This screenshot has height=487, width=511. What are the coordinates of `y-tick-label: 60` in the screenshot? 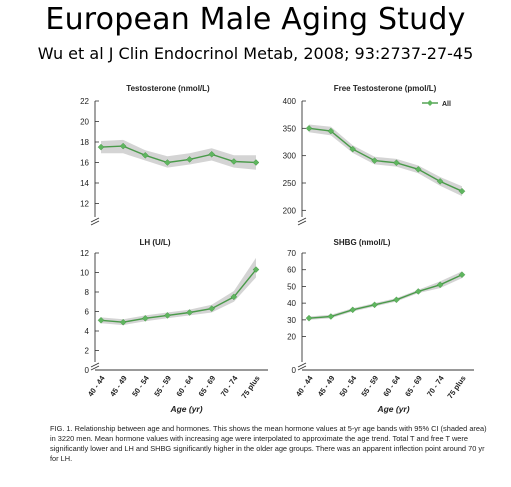 It's located at (291, 270).